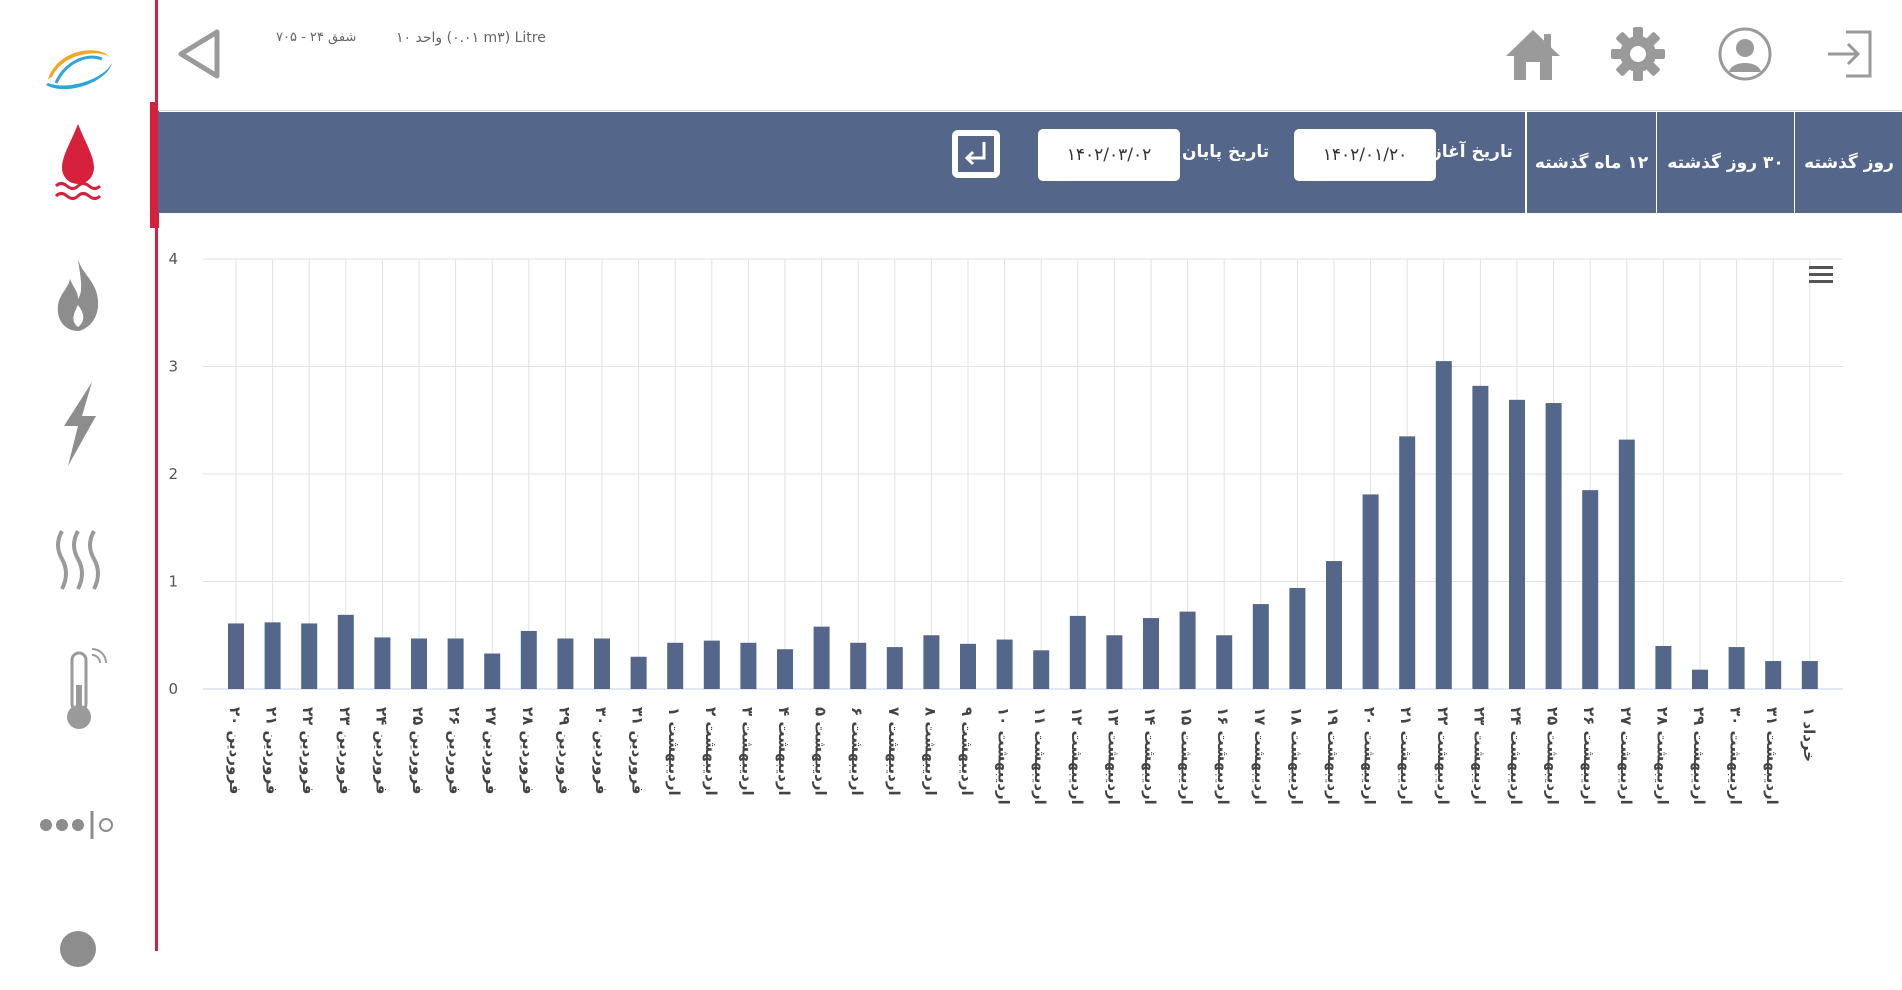  I want to click on end-date-input, so click(1109, 155).